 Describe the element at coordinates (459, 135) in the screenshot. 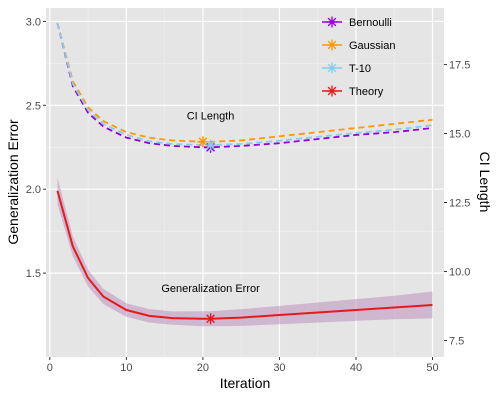

I see `y2-tick-label: 15.0` at that location.